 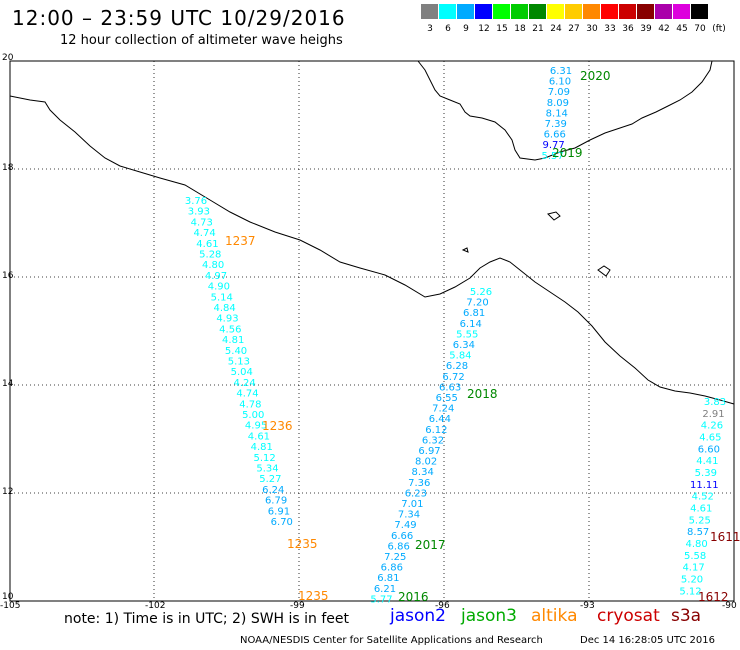 I want to click on lon-label-102: -102, so click(x=155, y=606).